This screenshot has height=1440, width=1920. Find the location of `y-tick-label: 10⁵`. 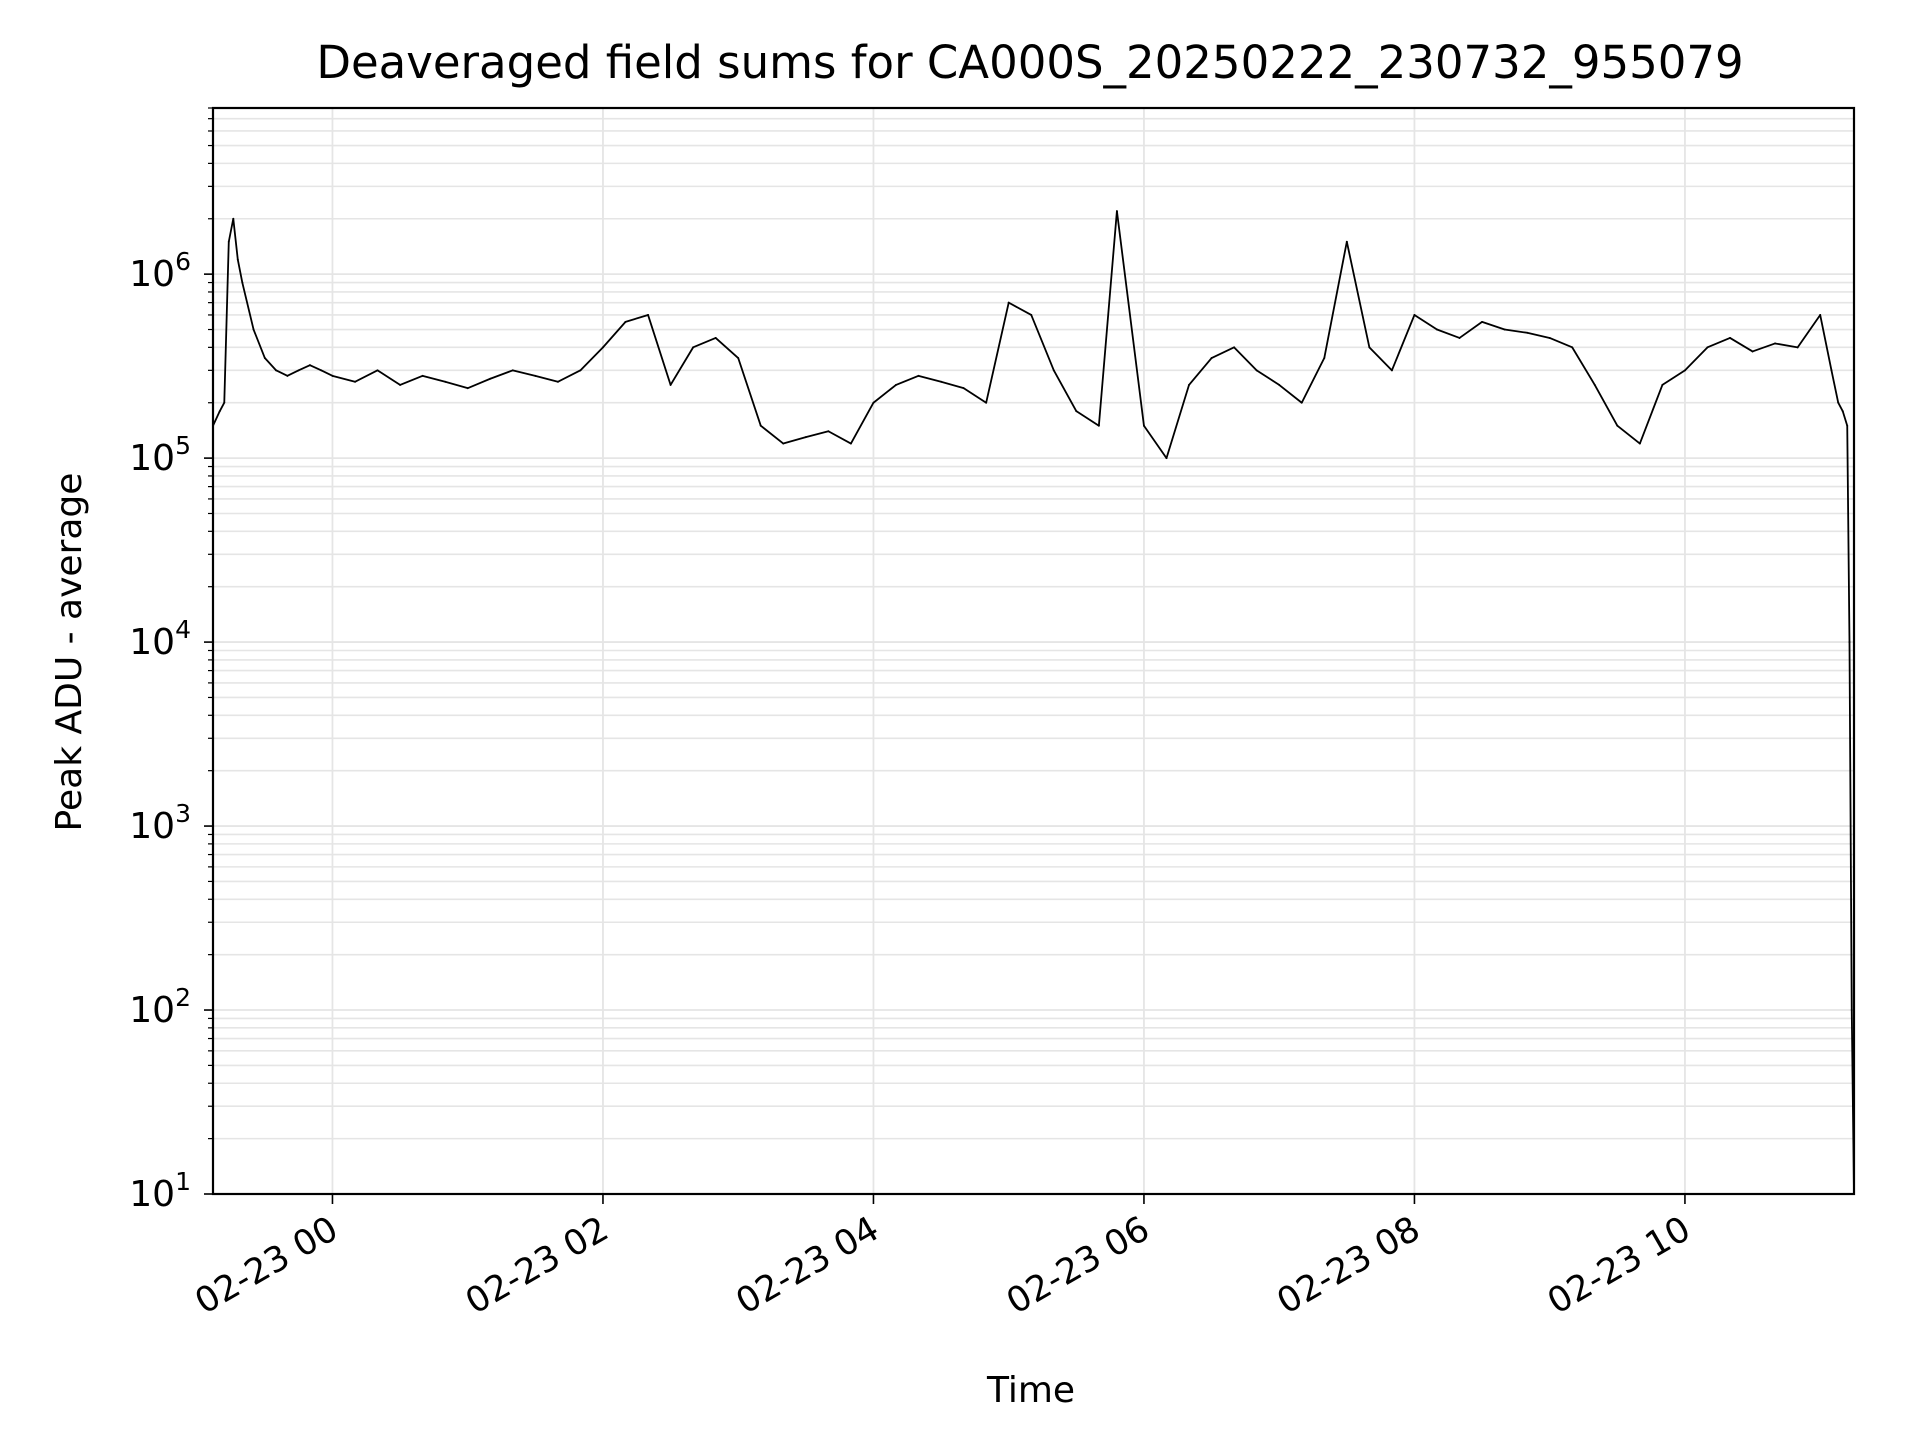

y-tick-label: 10⁵ is located at coordinates (160, 455).